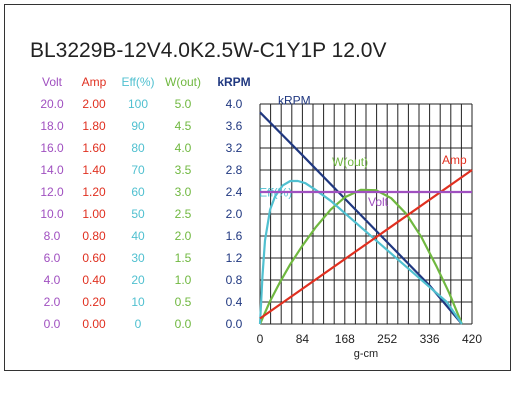 The image size is (516, 400). Describe the element at coordinates (52, 170) in the screenshot. I see `axis-tick-volt: 14.0` at that location.